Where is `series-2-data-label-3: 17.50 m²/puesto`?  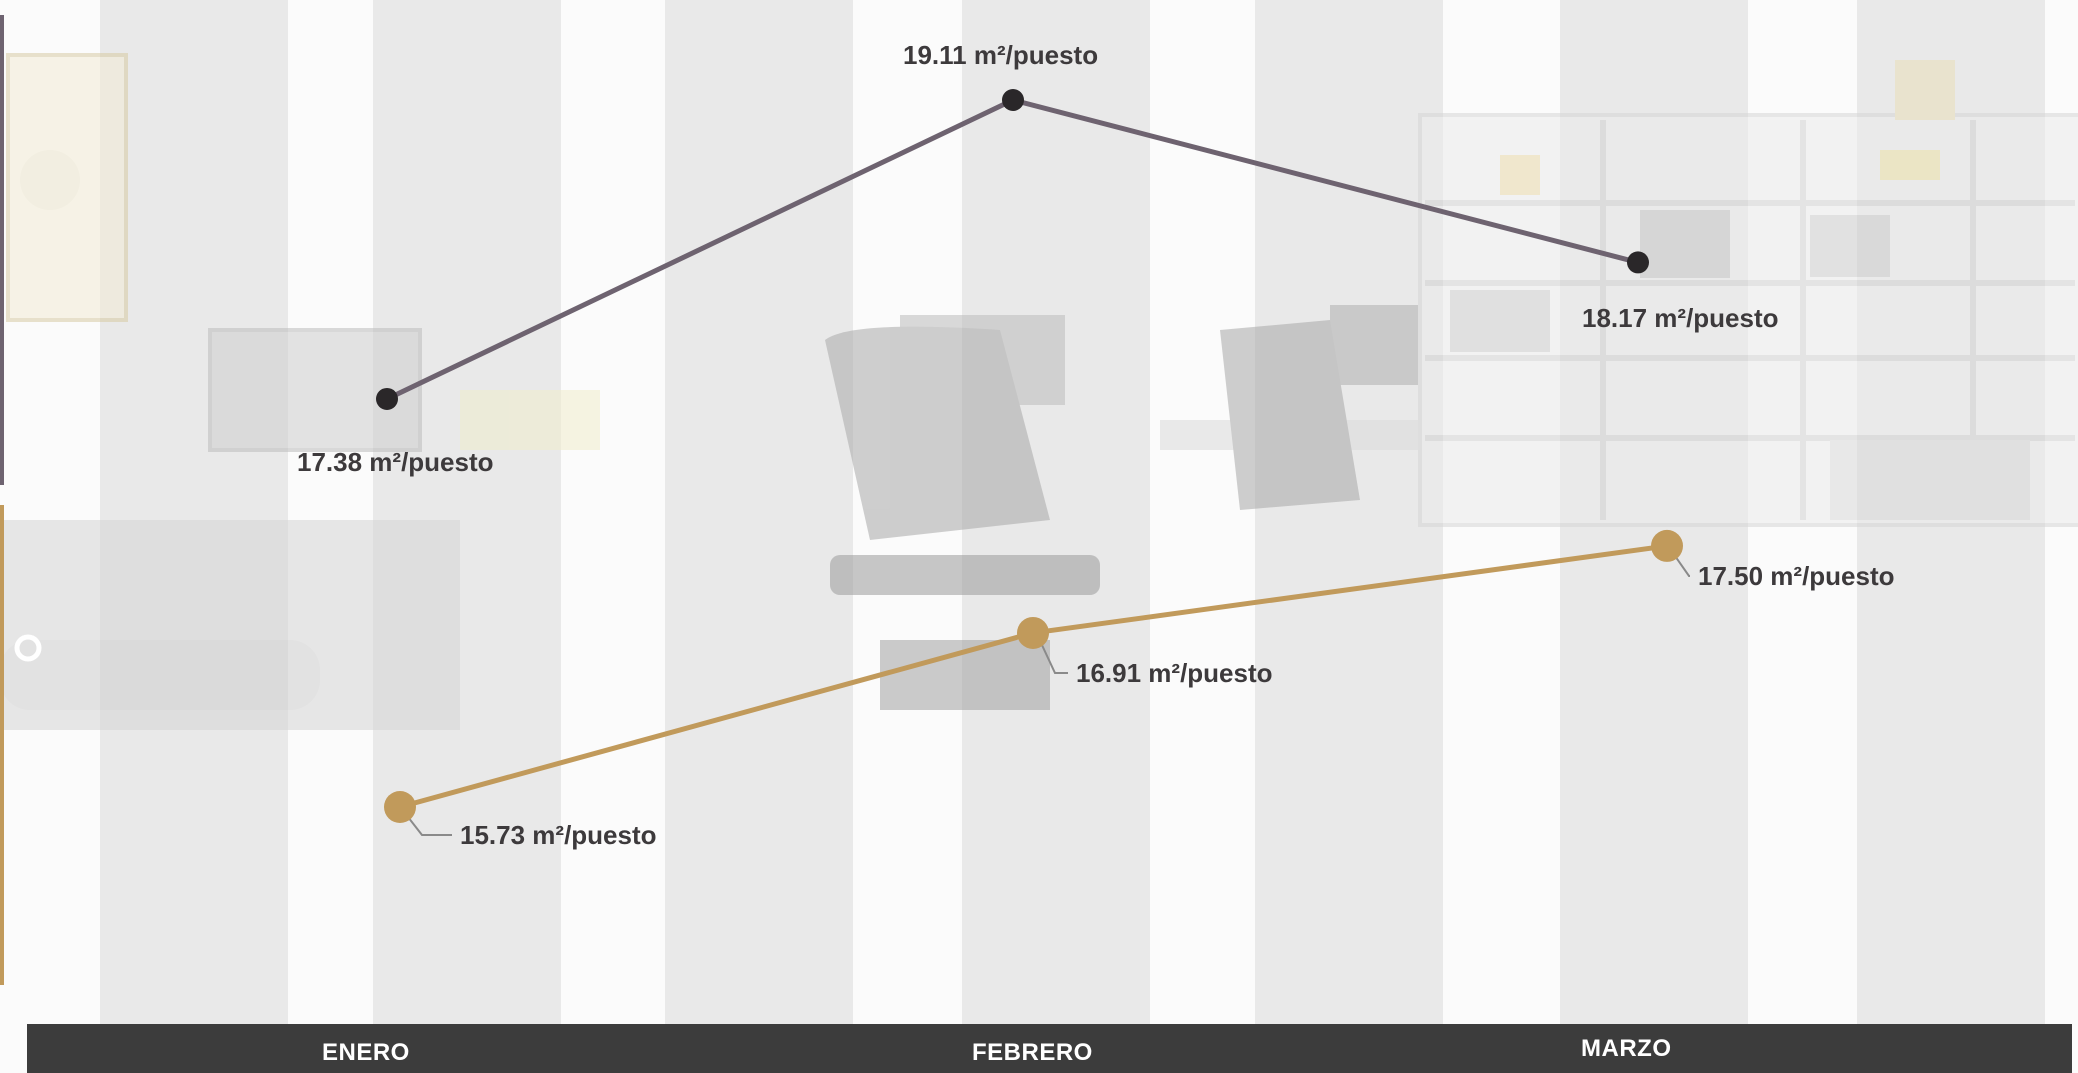 series-2-data-label-3: 17.50 m²/puesto is located at coordinates (1796, 576).